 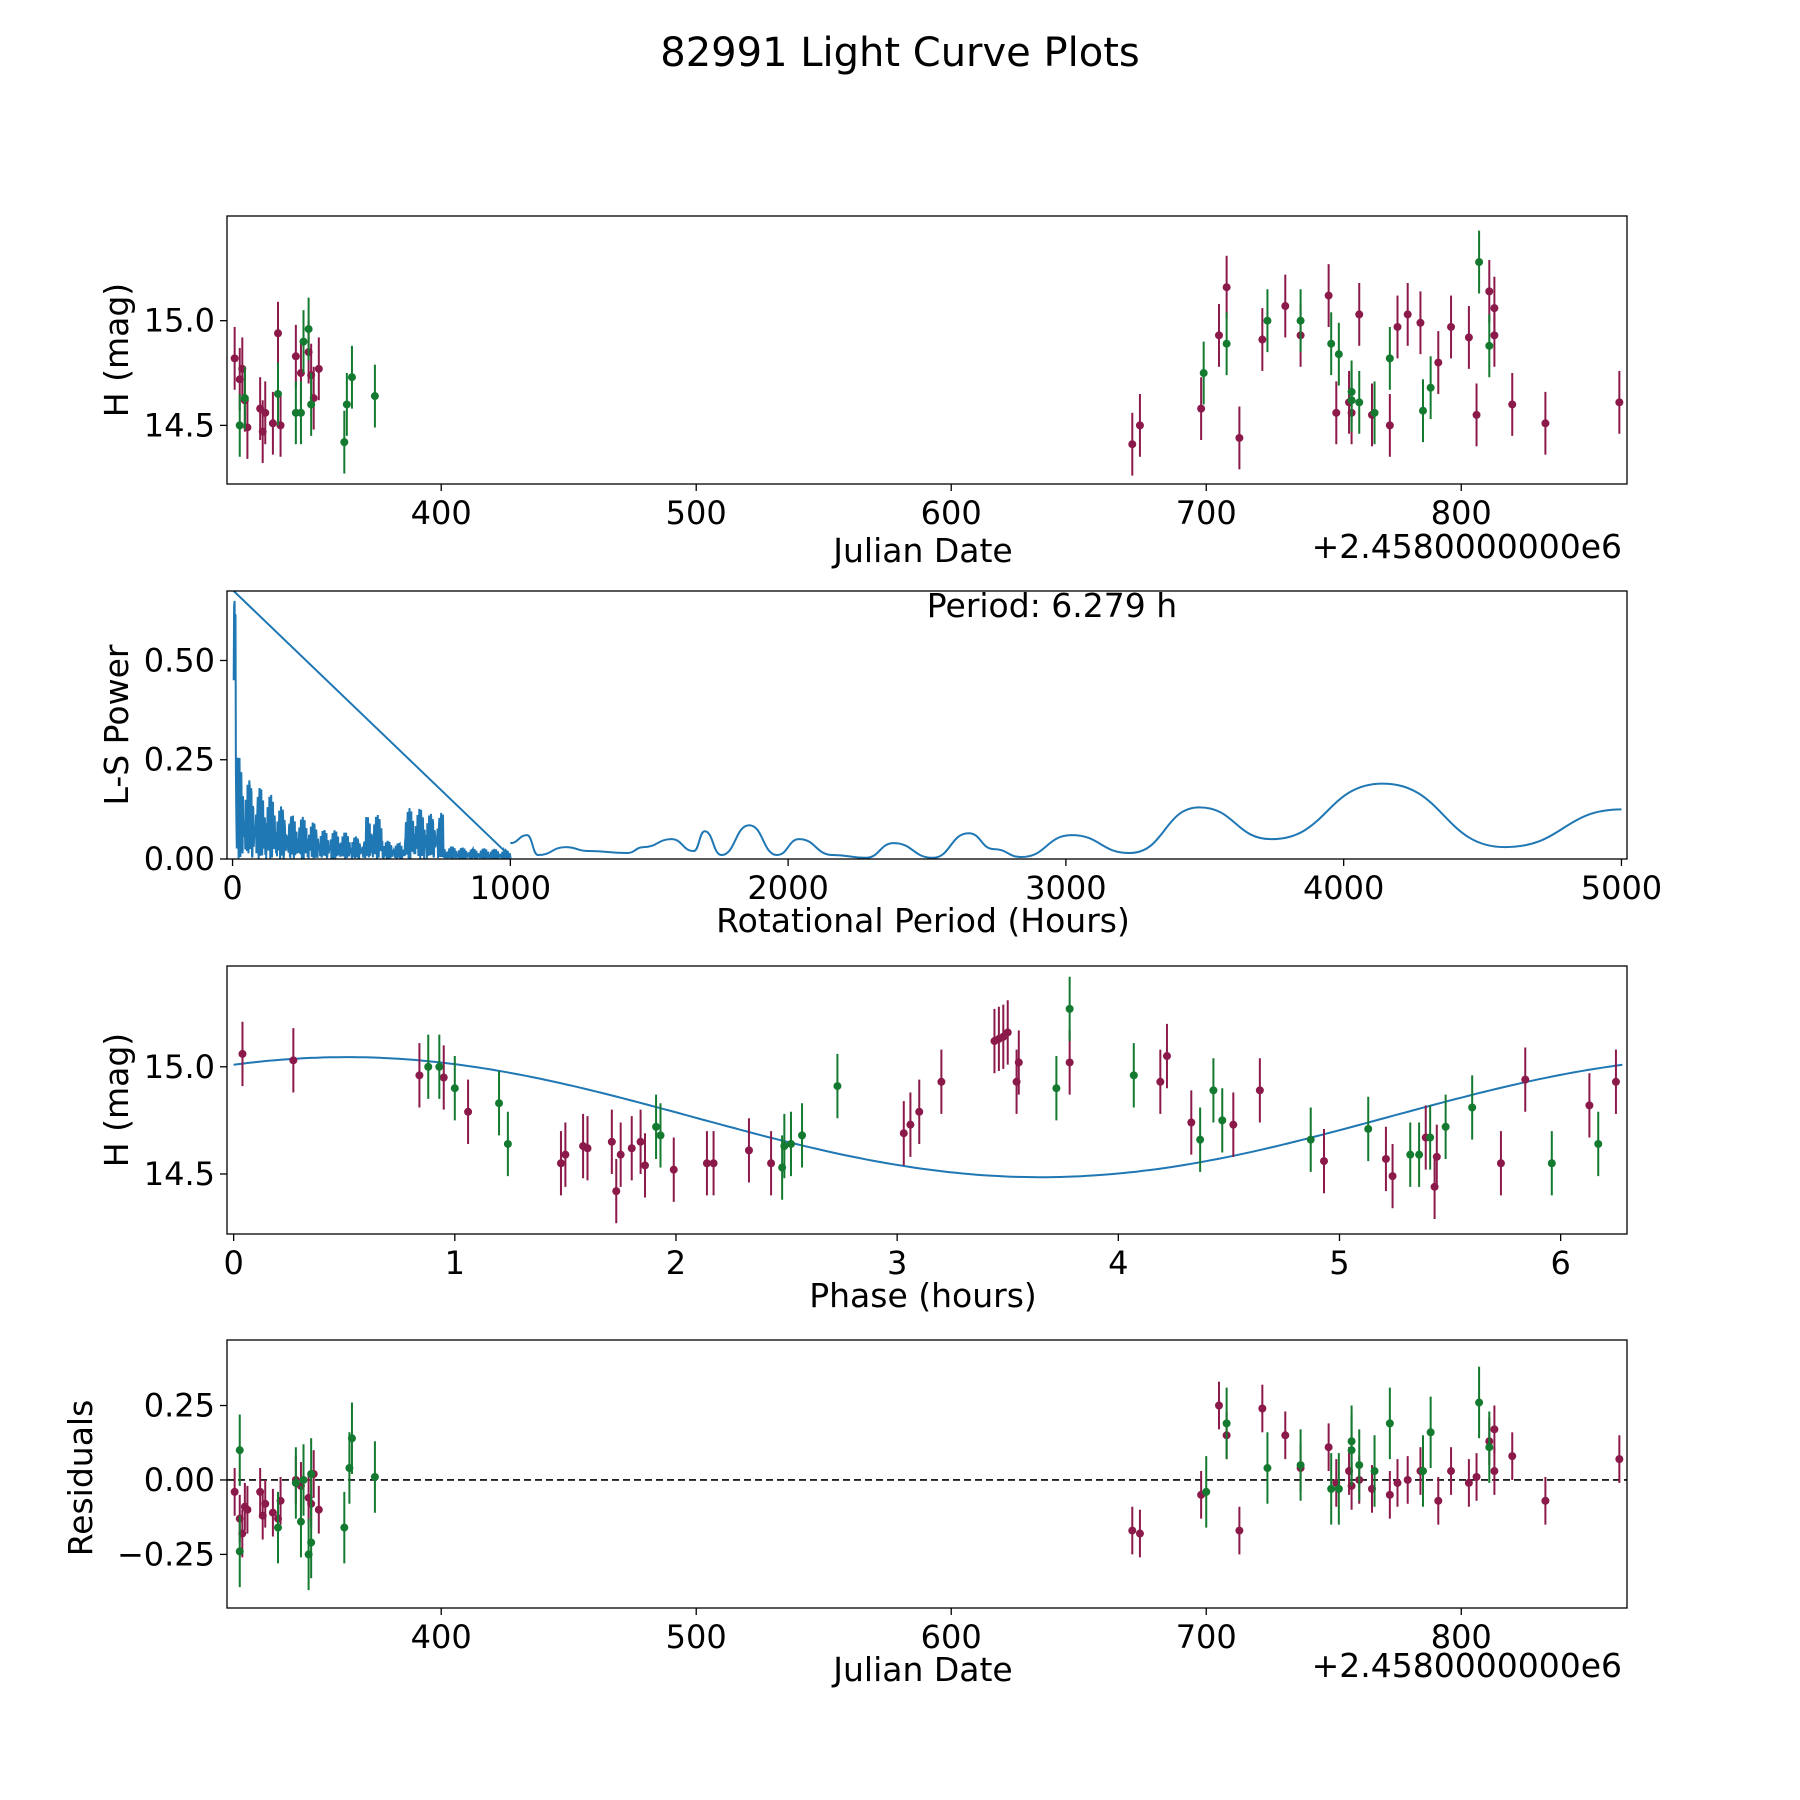 What do you see at coordinates (232, 888) in the screenshot?
I see `periodogram-xtick-label: 0` at bounding box center [232, 888].